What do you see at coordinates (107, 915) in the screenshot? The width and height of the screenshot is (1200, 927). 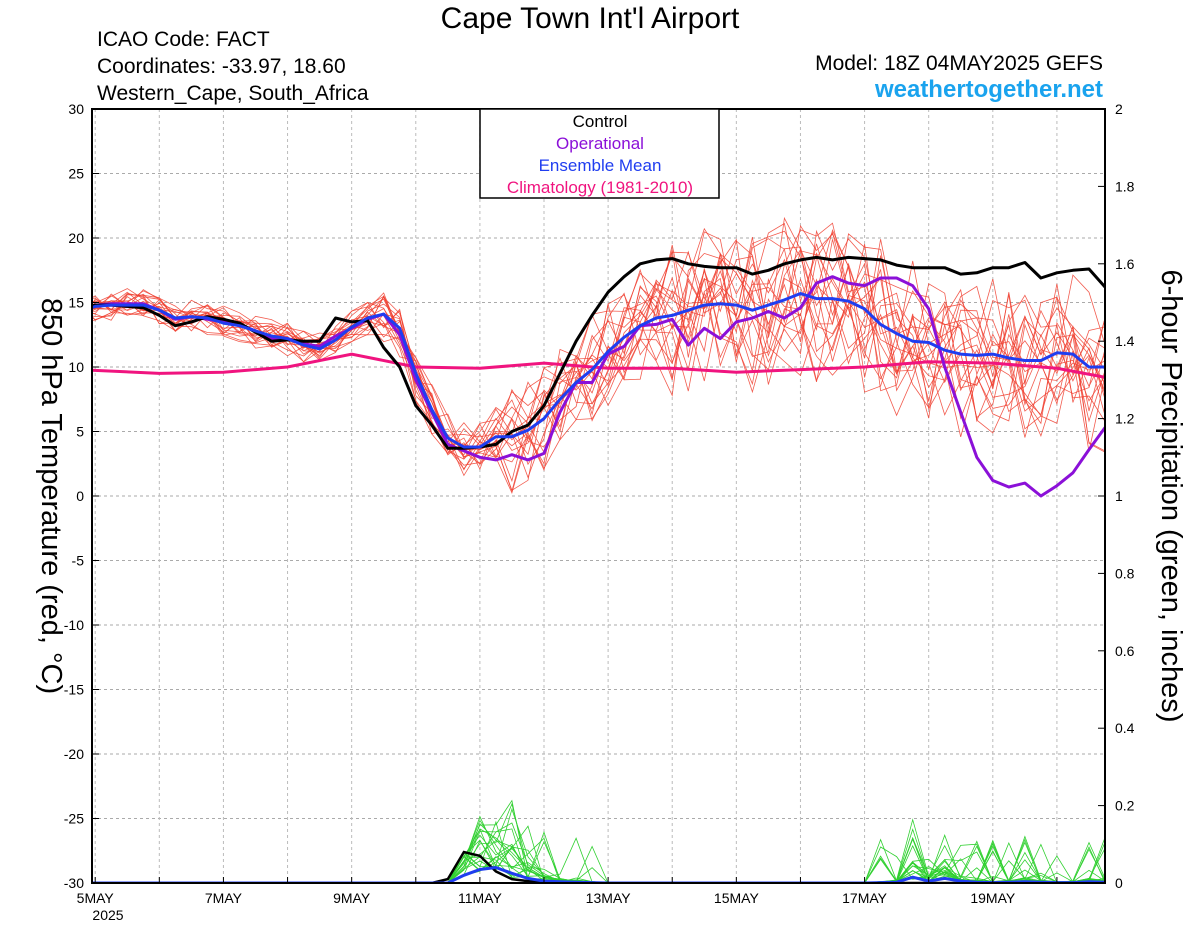 I see `x-axis-year-label: 2025` at bounding box center [107, 915].